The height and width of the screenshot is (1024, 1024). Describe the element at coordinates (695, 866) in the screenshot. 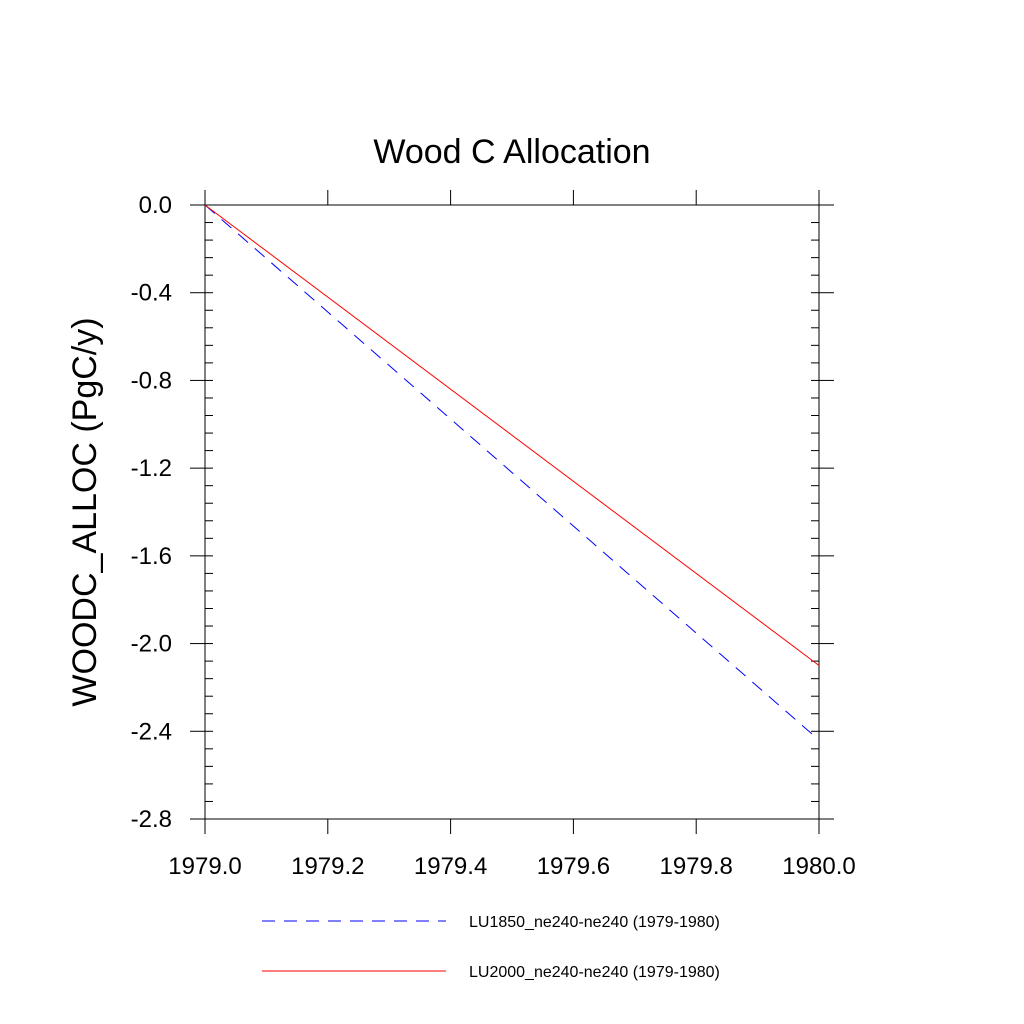

I see `x-tick-label: 1979.8` at that location.